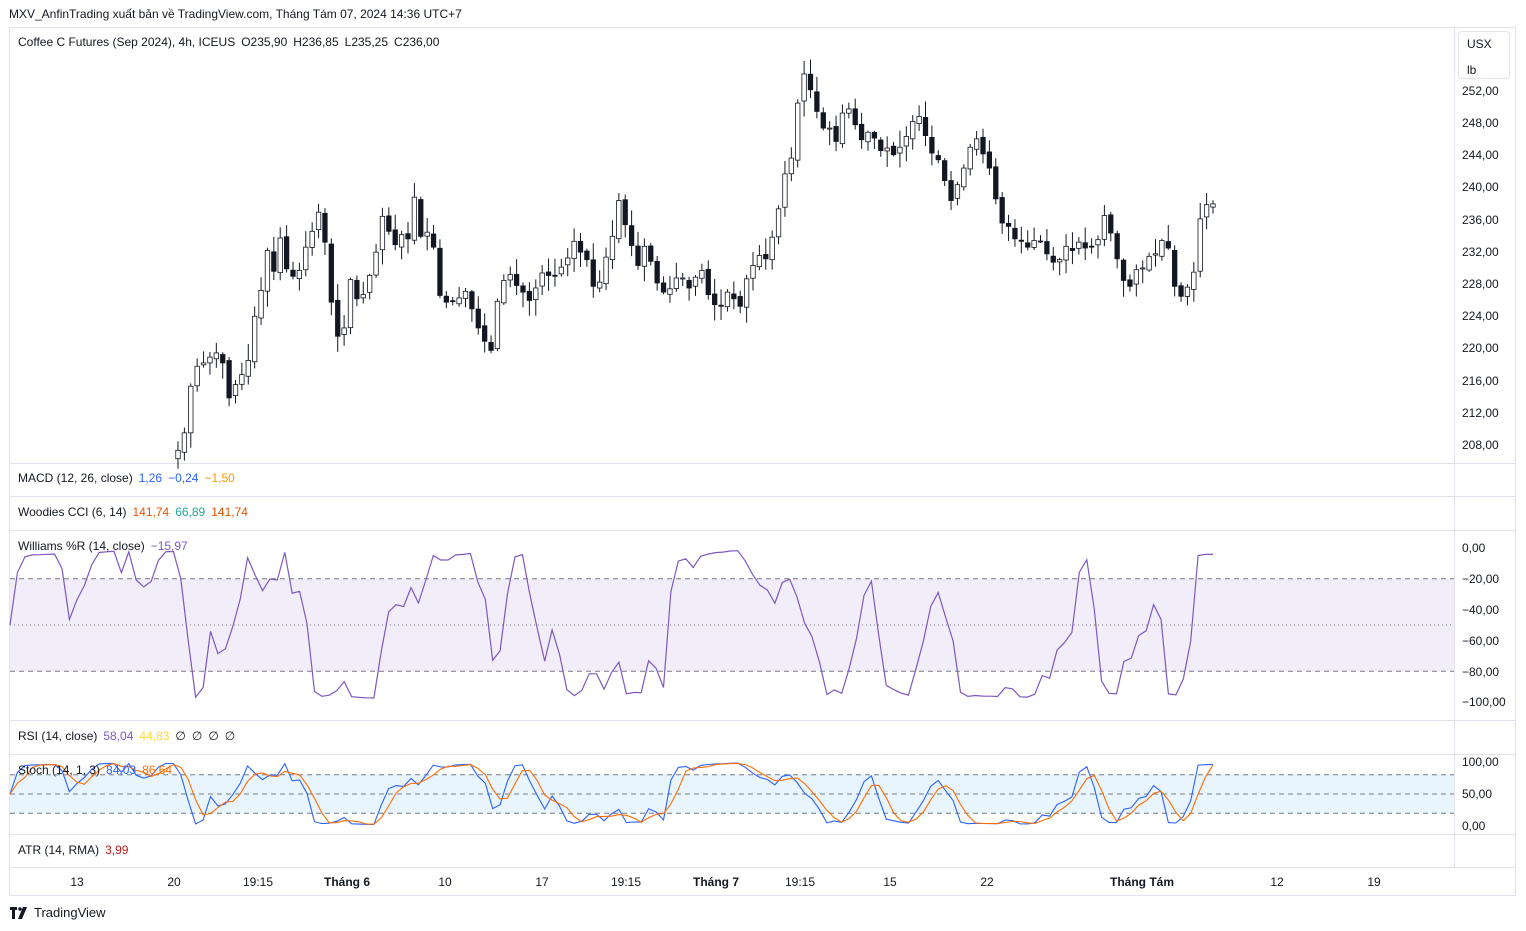 This screenshot has width=1526, height=931. I want to click on price-tick: 252,00, so click(1480, 91).